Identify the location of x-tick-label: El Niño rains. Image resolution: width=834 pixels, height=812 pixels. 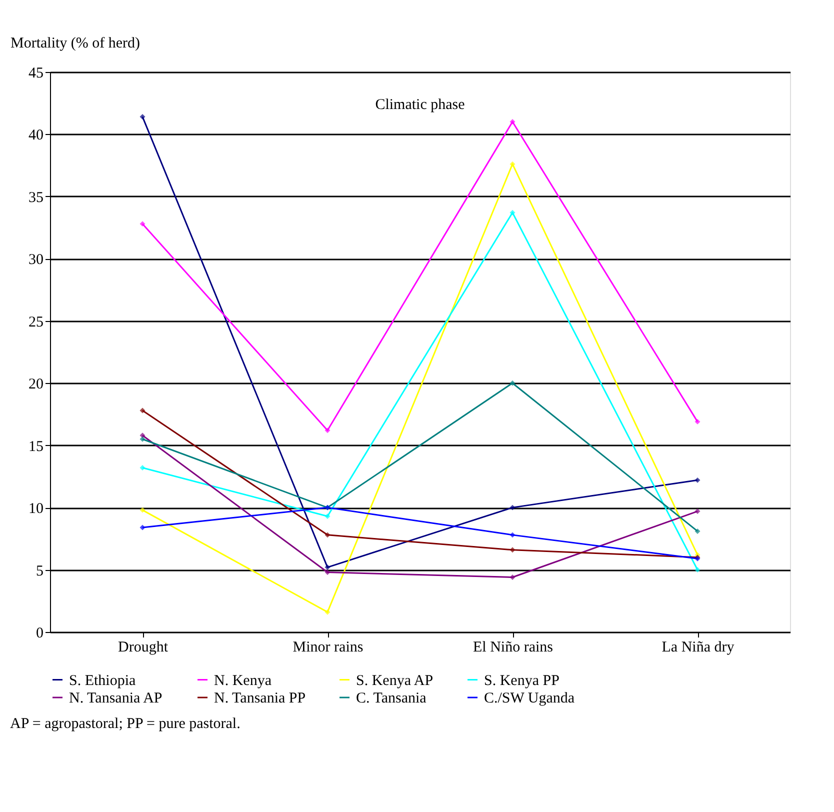
(513, 648).